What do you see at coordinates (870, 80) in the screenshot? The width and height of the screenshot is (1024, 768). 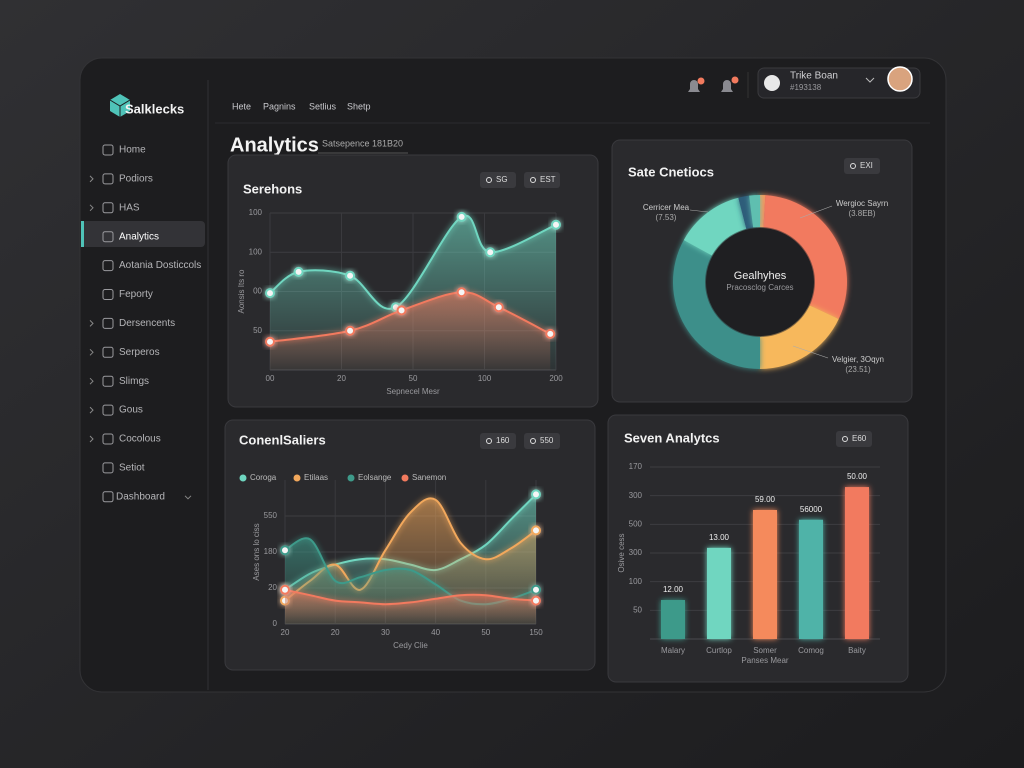 I see `user-chevron` at bounding box center [870, 80].